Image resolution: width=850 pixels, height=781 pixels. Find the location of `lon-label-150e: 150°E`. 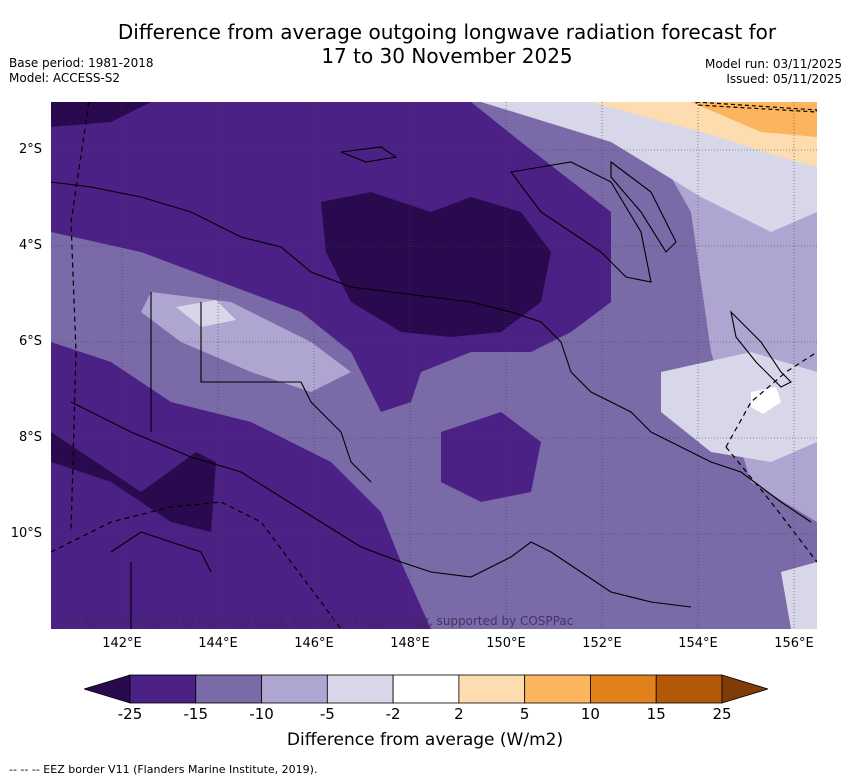

lon-label-150e: 150°E is located at coordinates (506, 643).